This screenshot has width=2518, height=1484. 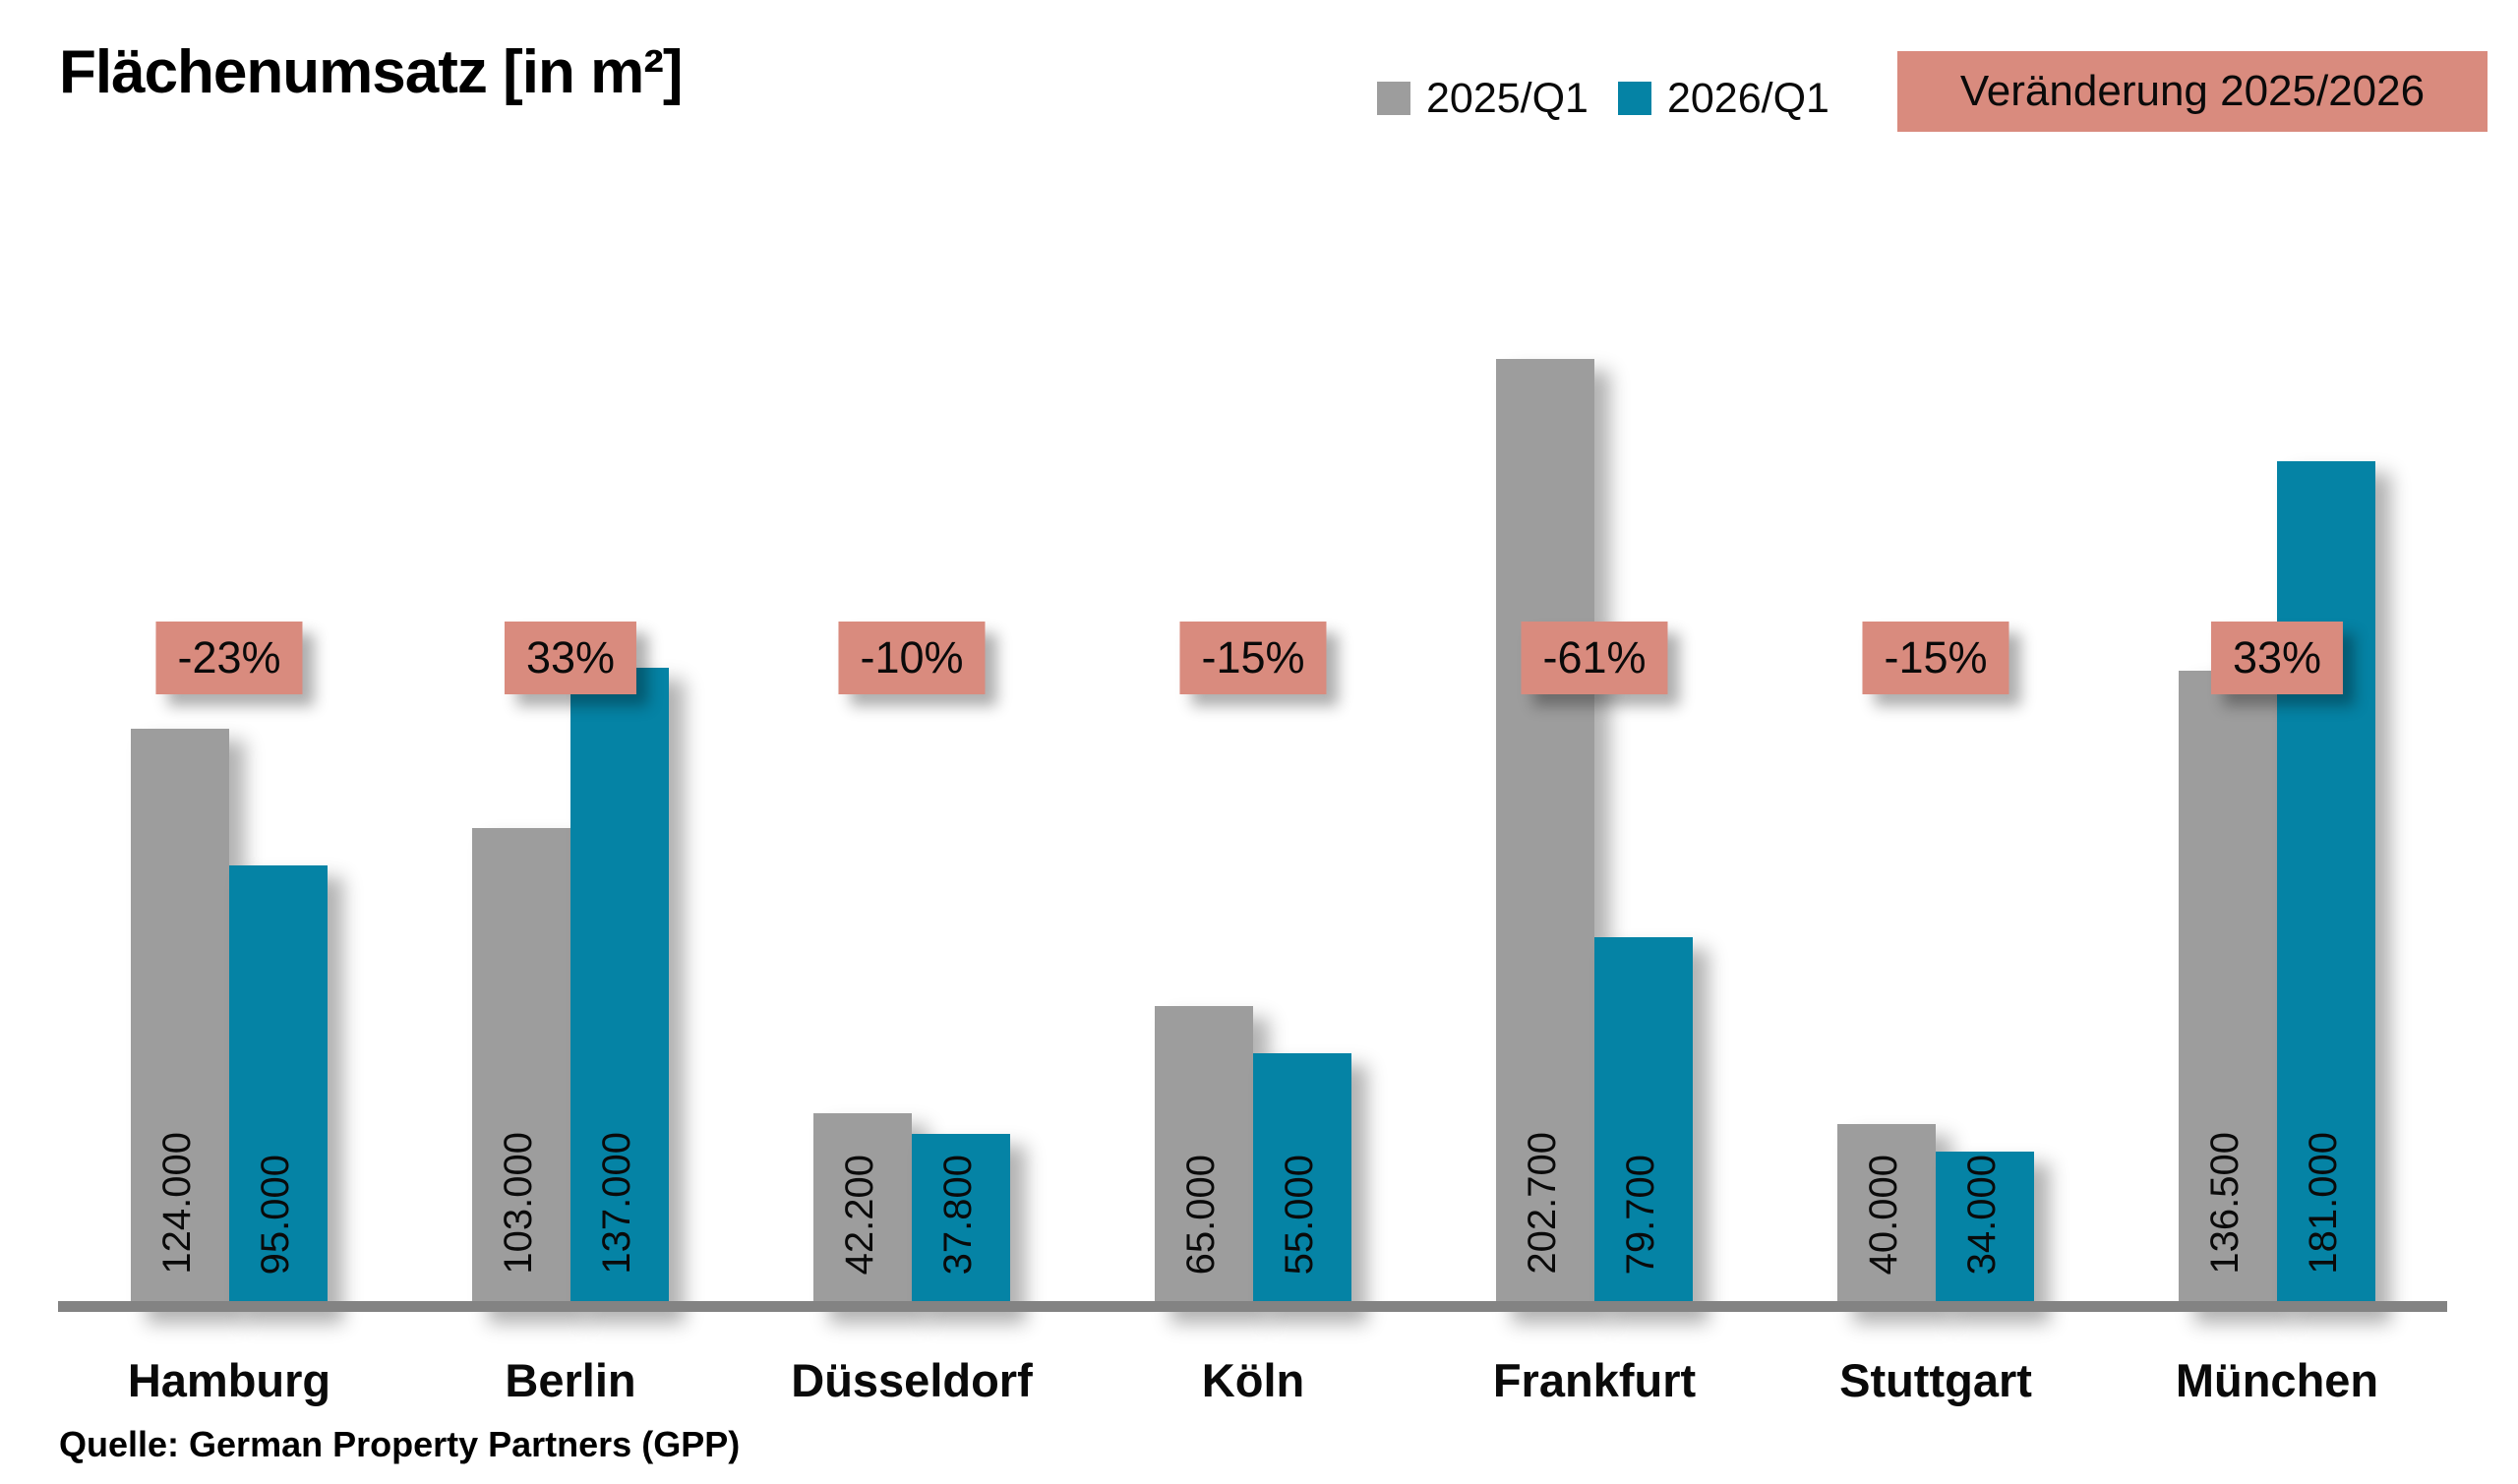 I want to click on legend-label-2025: 2025/Q1, so click(x=1507, y=98).